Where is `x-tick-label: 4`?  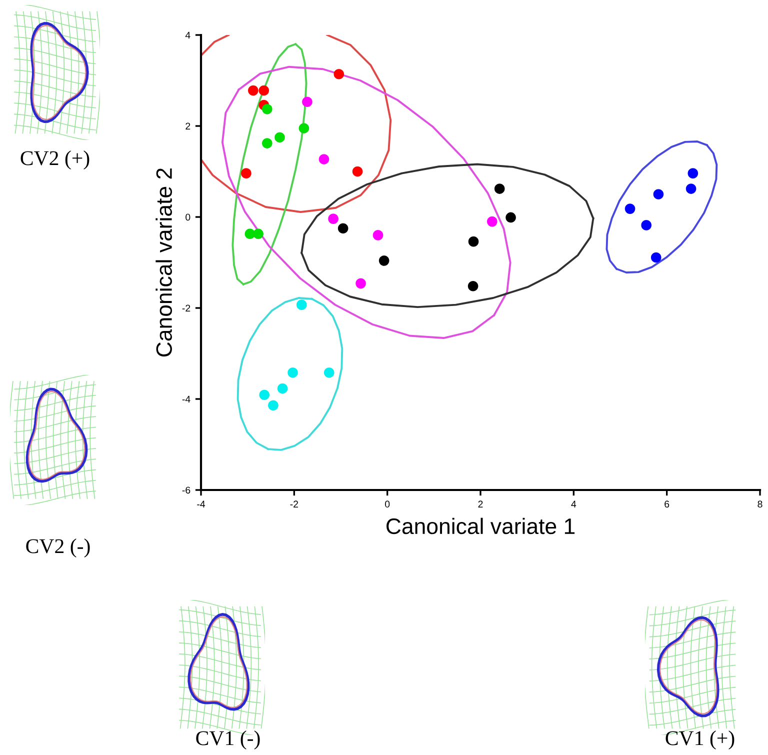
x-tick-label: 4 is located at coordinates (573, 504).